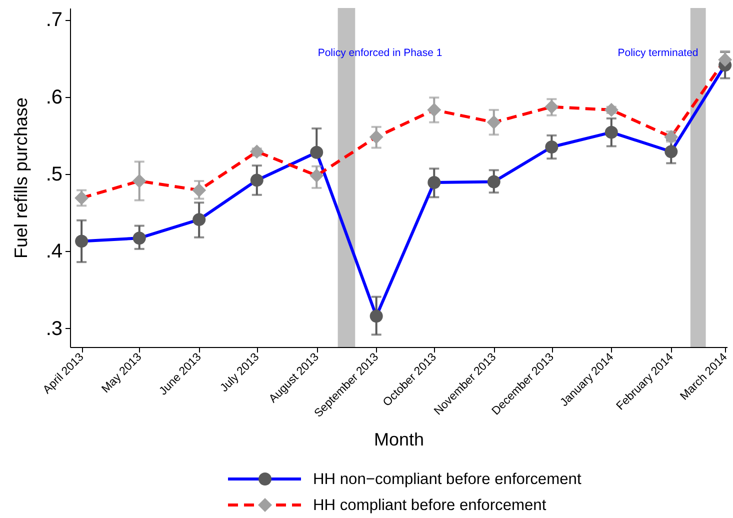  I want to click on legend-label: HH non−compliant before enforcement, so click(447, 479).